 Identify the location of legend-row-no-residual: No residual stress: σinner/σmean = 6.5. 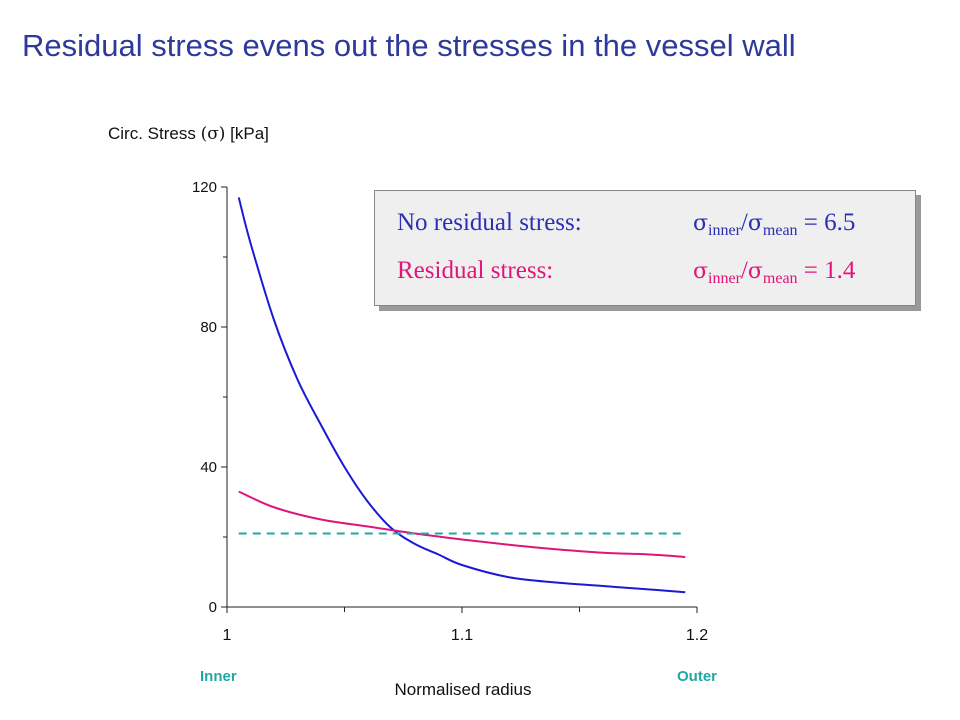
(626, 224).